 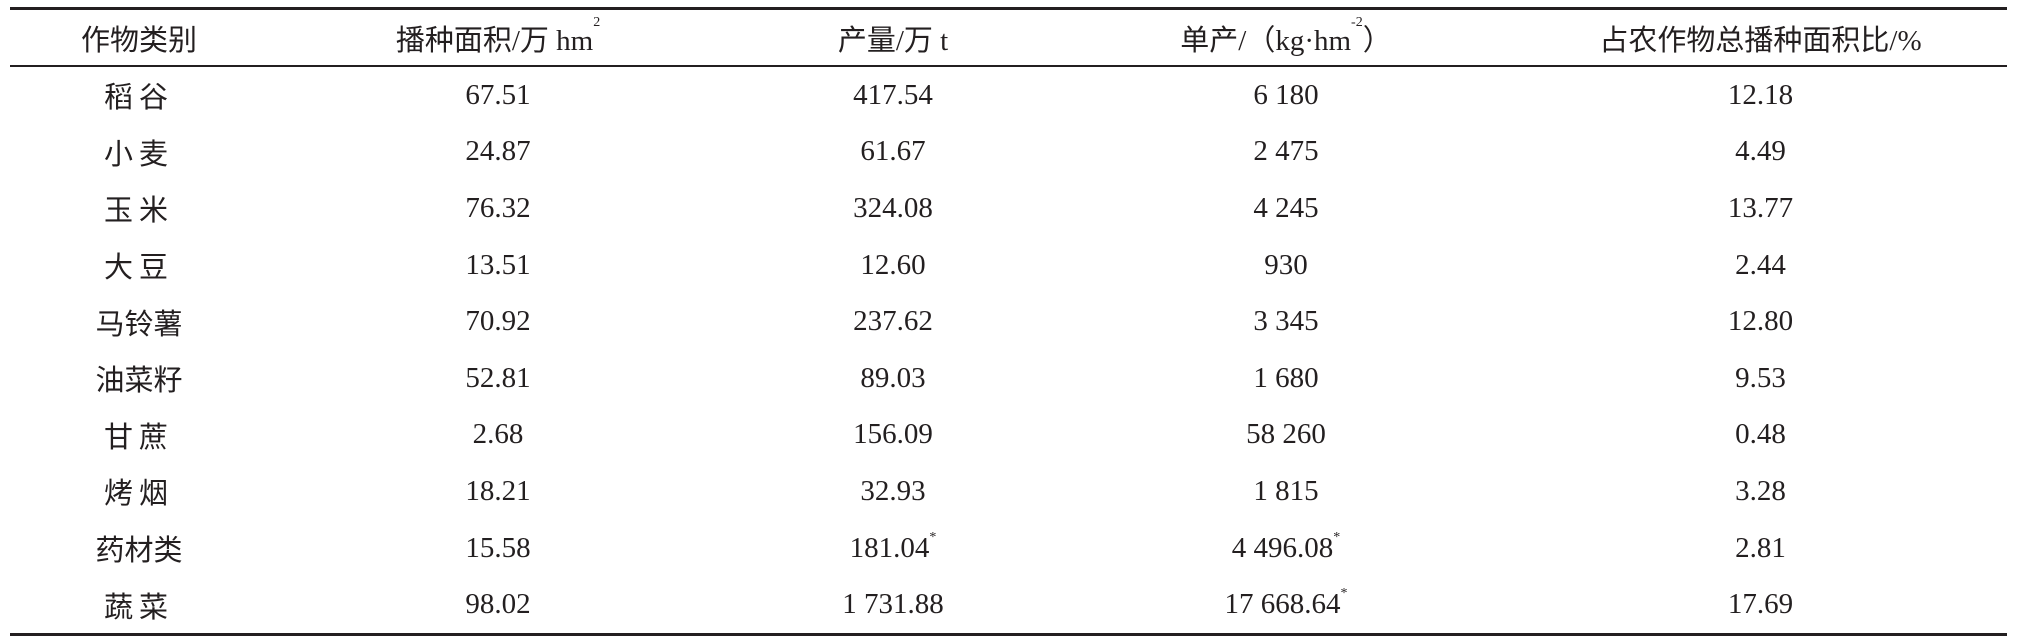 I want to click on cell-sown-area-value: 98.02, so click(x=498, y=604).